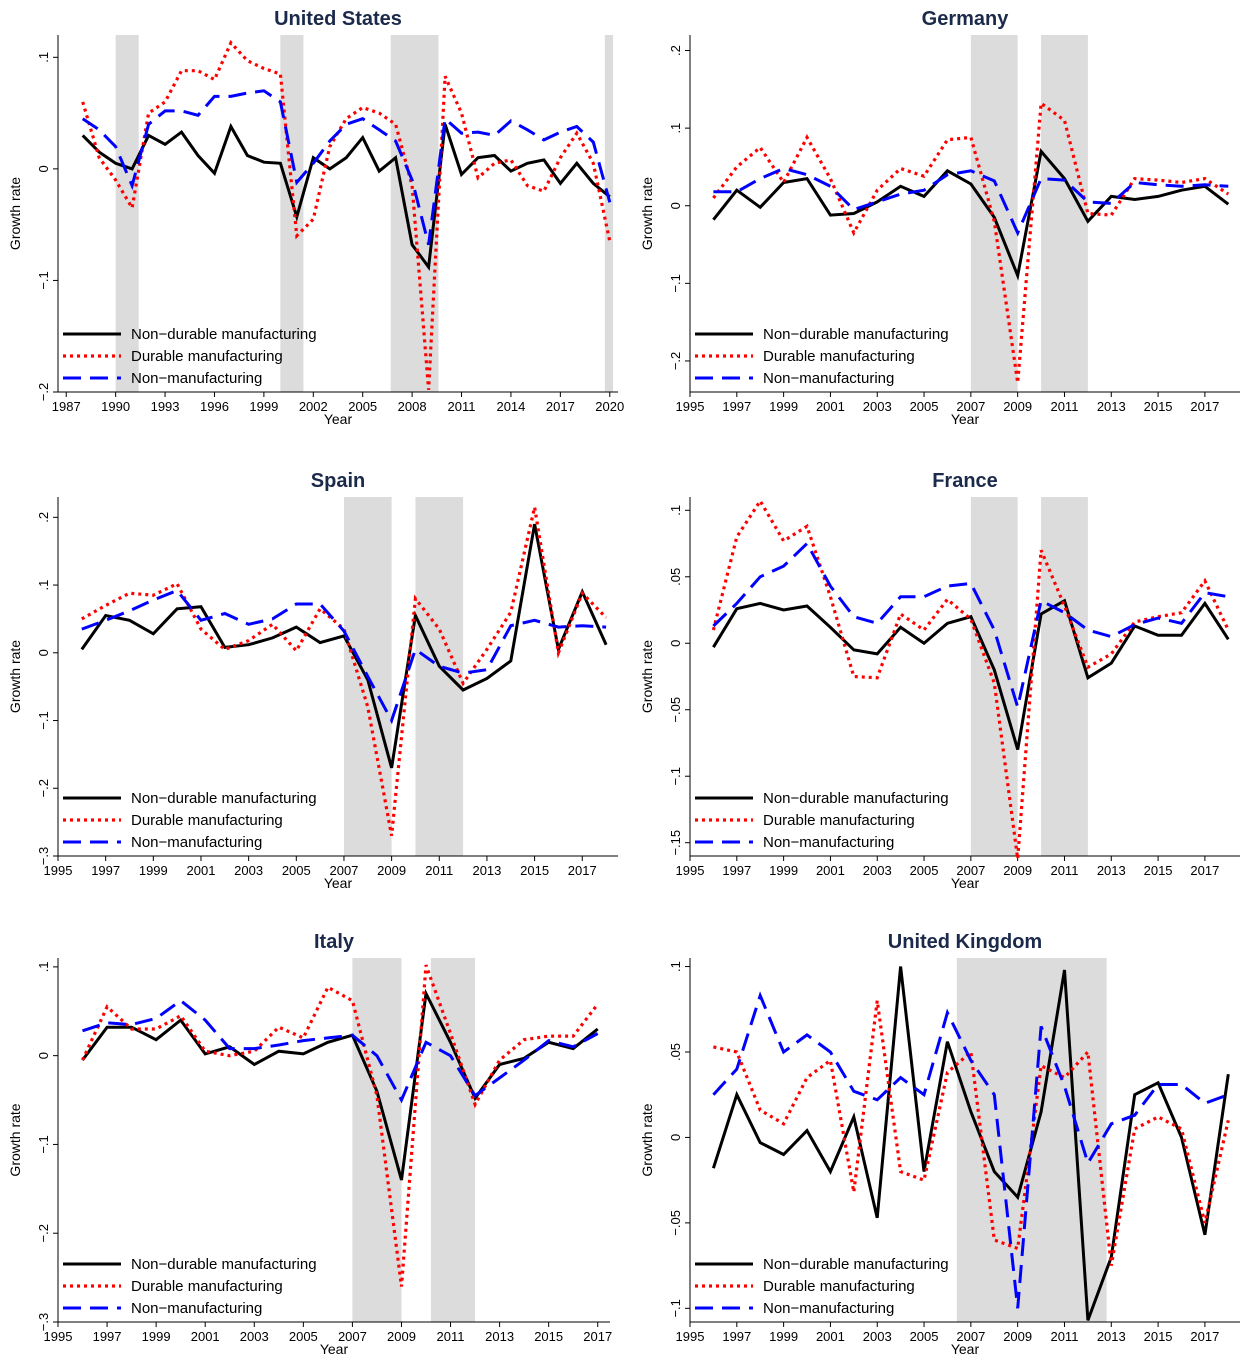 The width and height of the screenshot is (1247, 1362). What do you see at coordinates (965, 942) in the screenshot?
I see `panel-title: United Kingdom` at bounding box center [965, 942].